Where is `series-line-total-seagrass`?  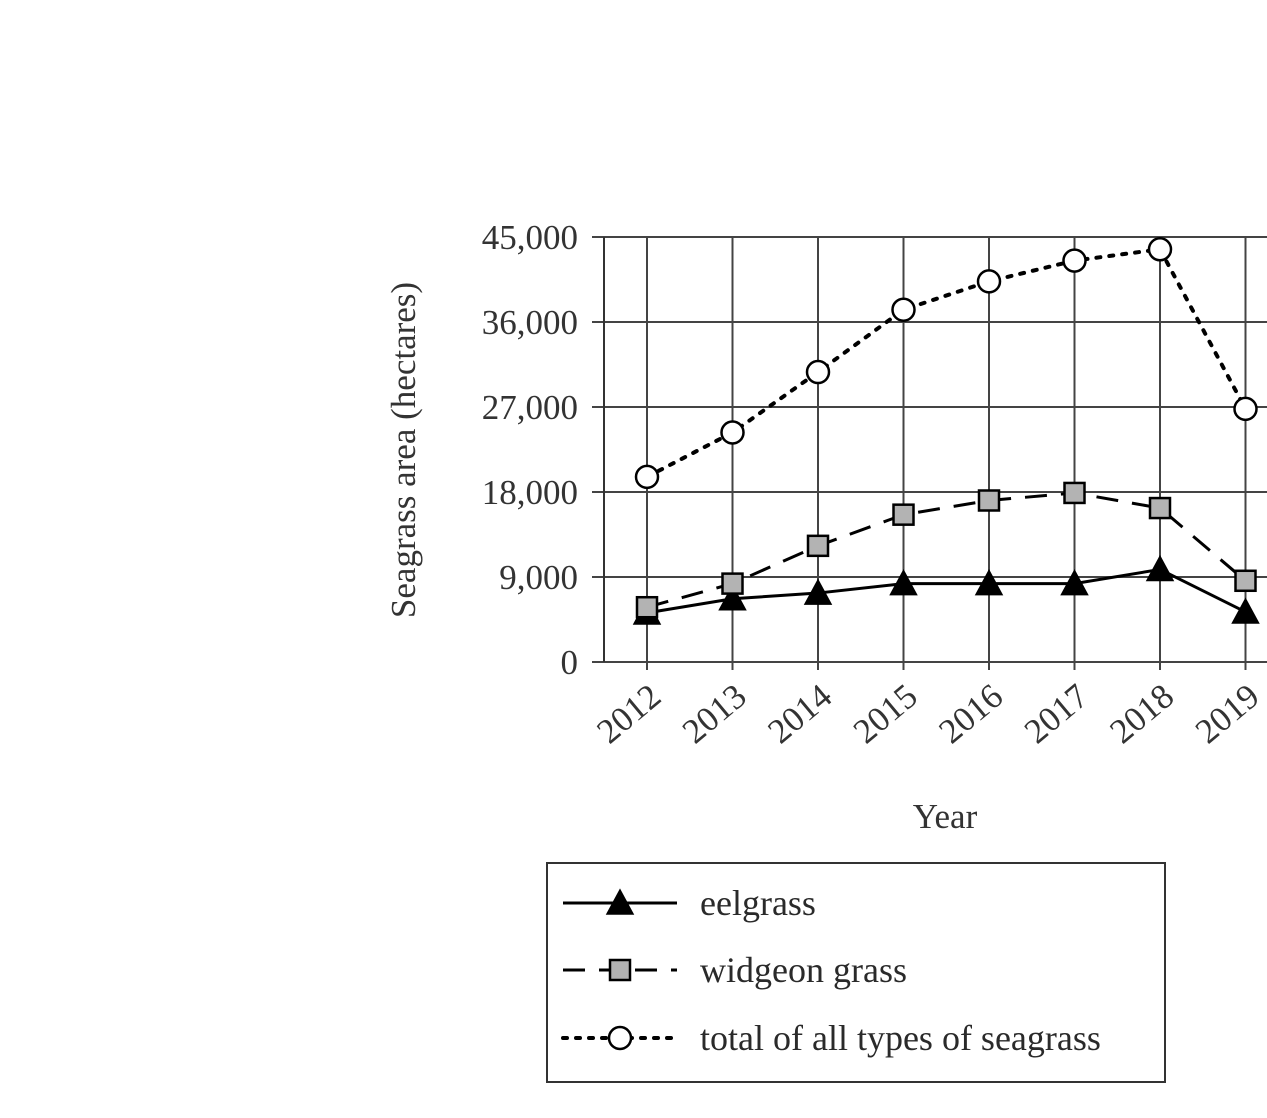 series-line-total-seagrass is located at coordinates (946, 363).